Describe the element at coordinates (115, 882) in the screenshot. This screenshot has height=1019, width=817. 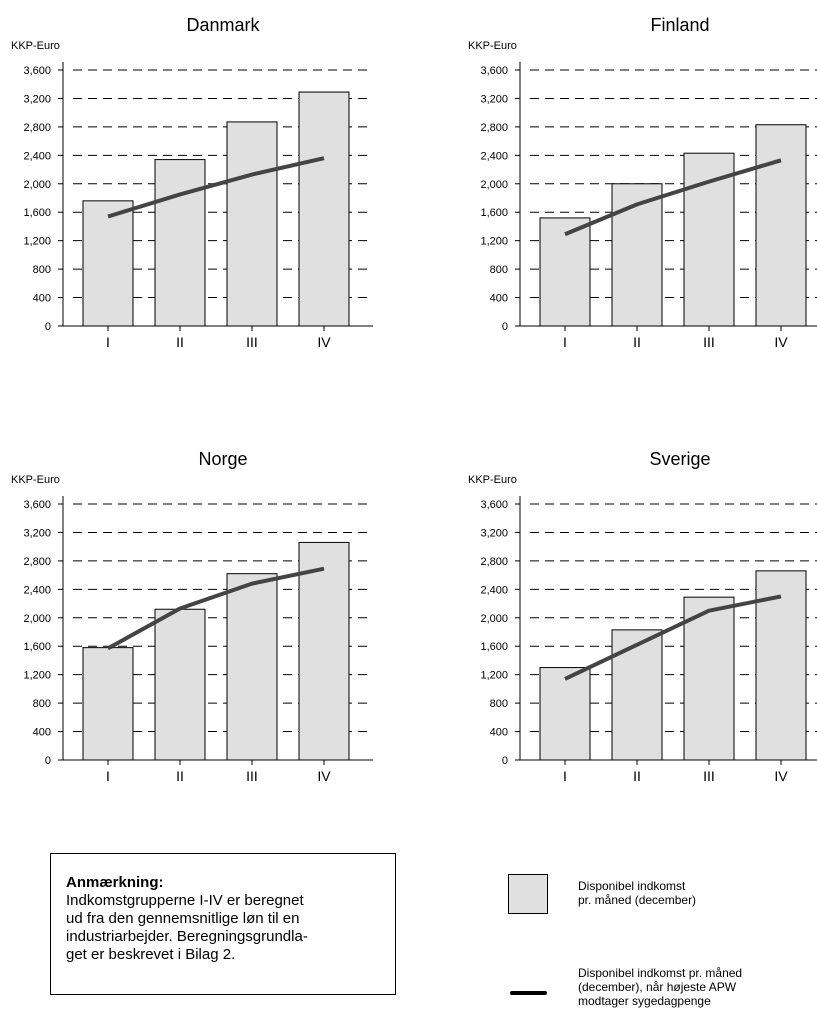
I see `note-title: Anmærkning:` at that location.